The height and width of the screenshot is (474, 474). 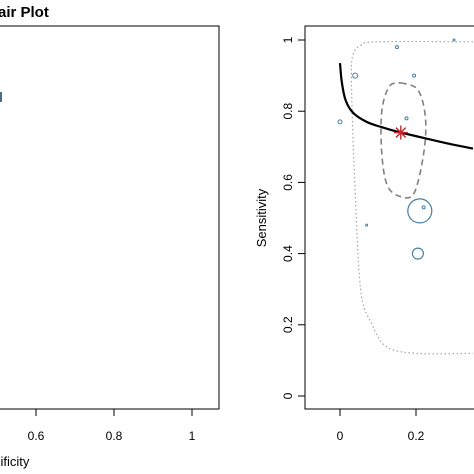 I want to click on left-chart-title: air Plot, so click(x=24, y=12).